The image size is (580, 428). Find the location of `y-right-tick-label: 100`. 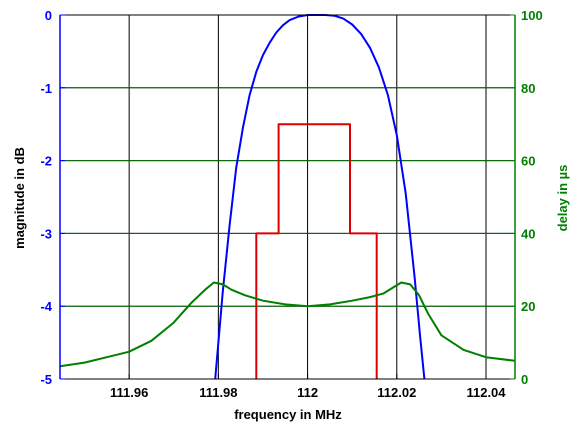

y-right-tick-label: 100 is located at coordinates (532, 15).